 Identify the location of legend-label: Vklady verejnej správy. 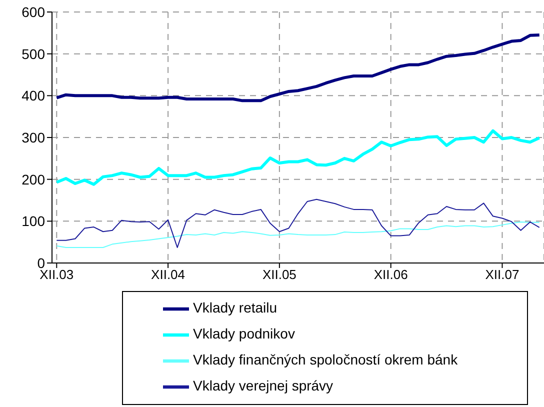
(263, 386).